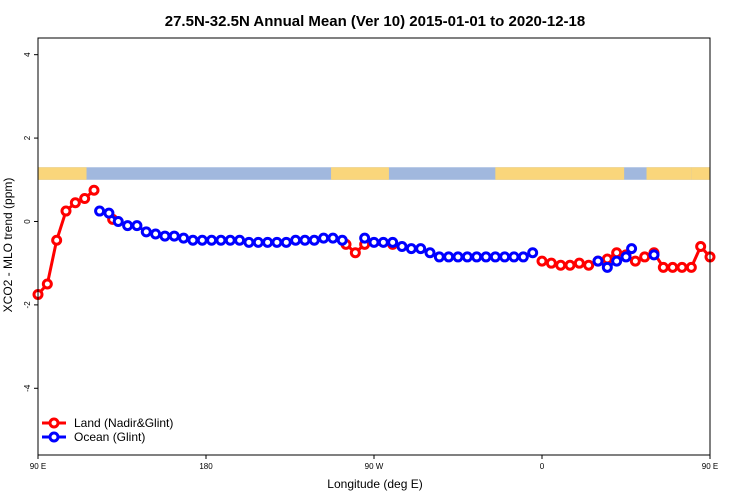 This screenshot has height=500, width=750. I want to click on legend: Land (Nadir&Glint) Ocean (Glint), so click(107, 430).